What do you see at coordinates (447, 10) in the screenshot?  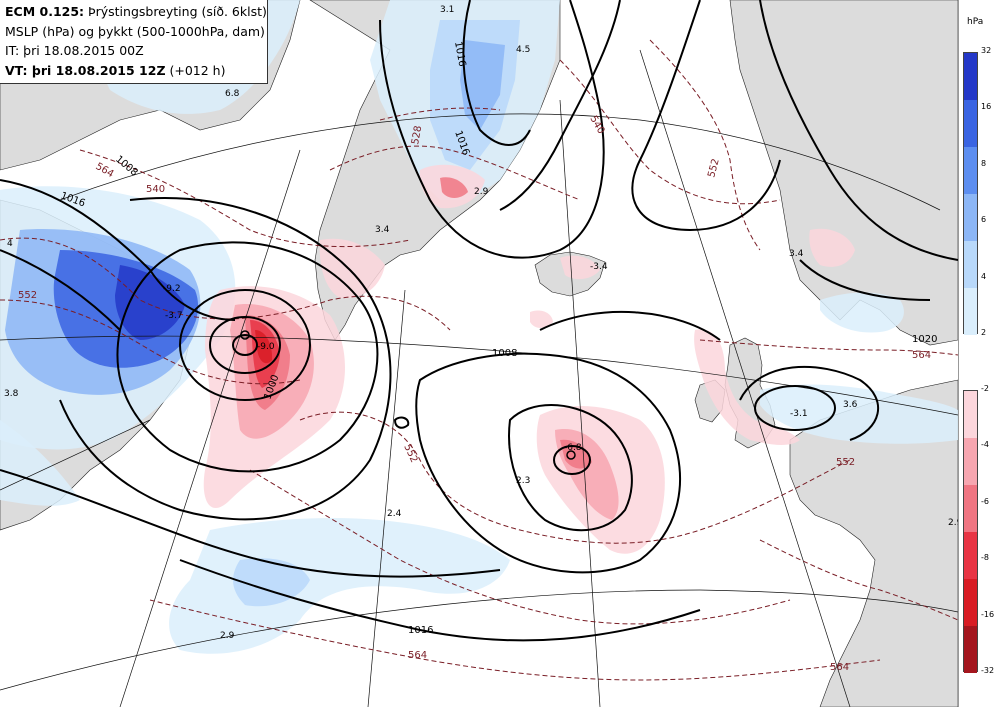 I see `tendency-label: 3.1` at bounding box center [447, 10].